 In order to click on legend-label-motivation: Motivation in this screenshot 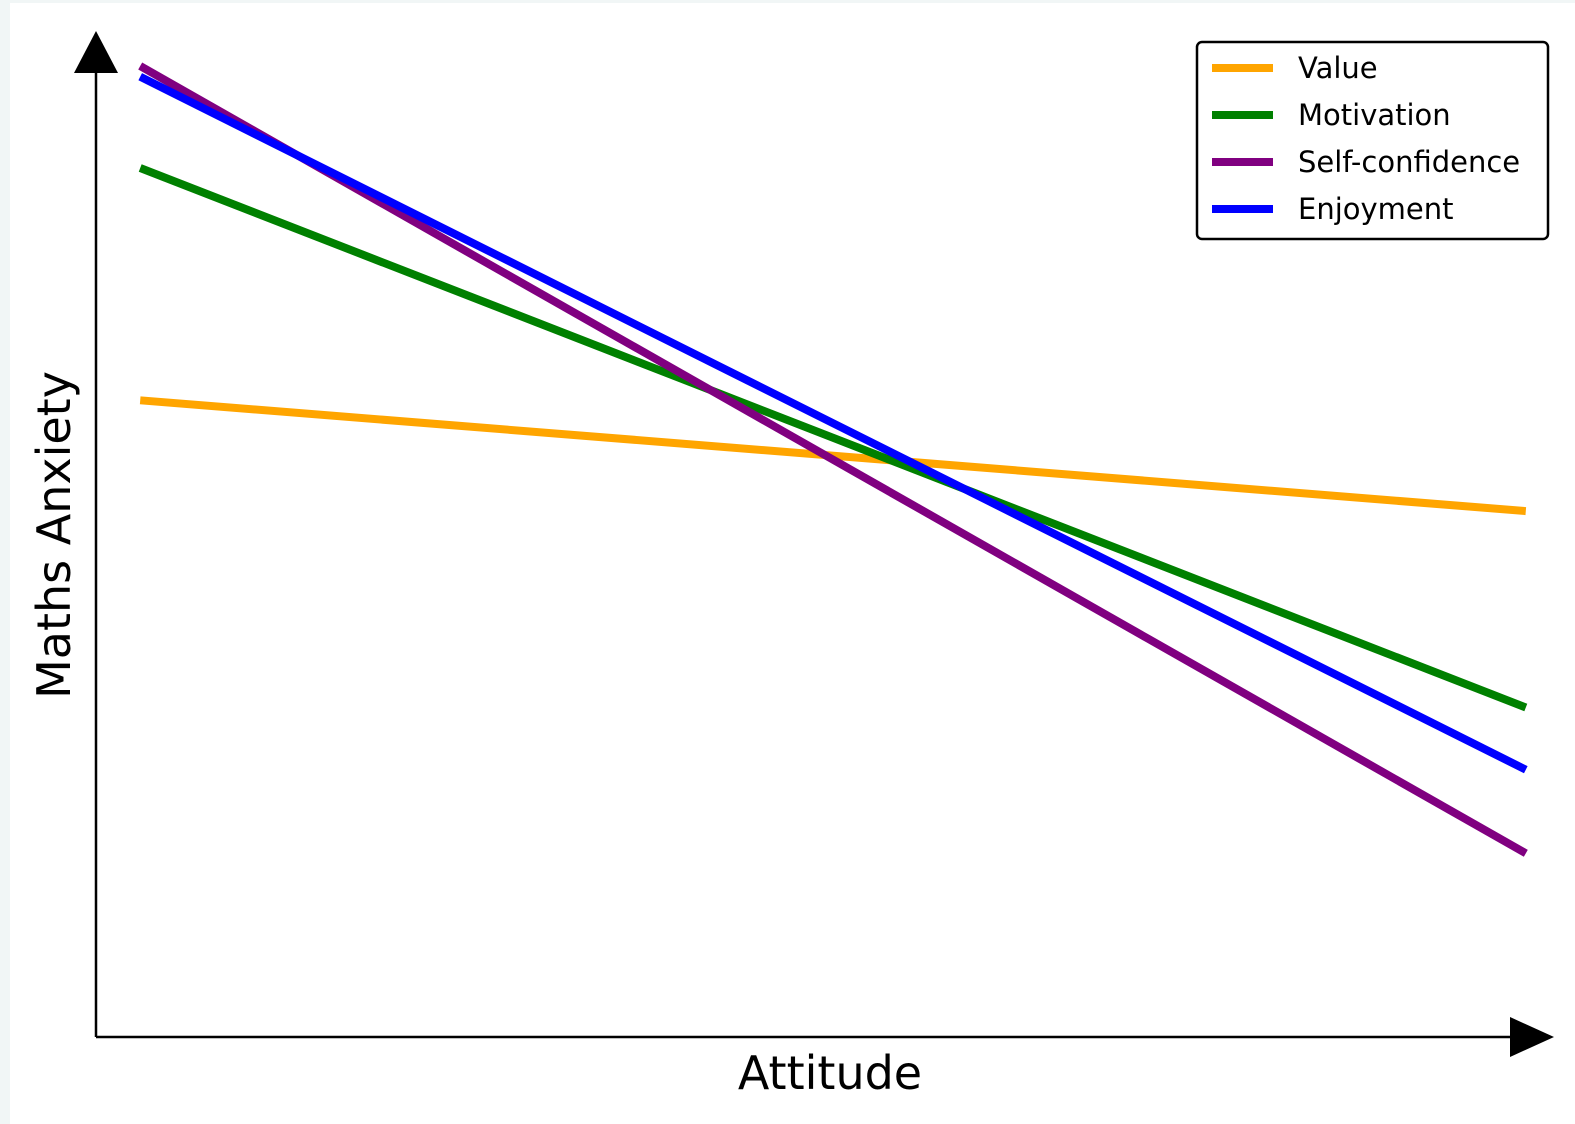, I will do `click(1374, 115)`.